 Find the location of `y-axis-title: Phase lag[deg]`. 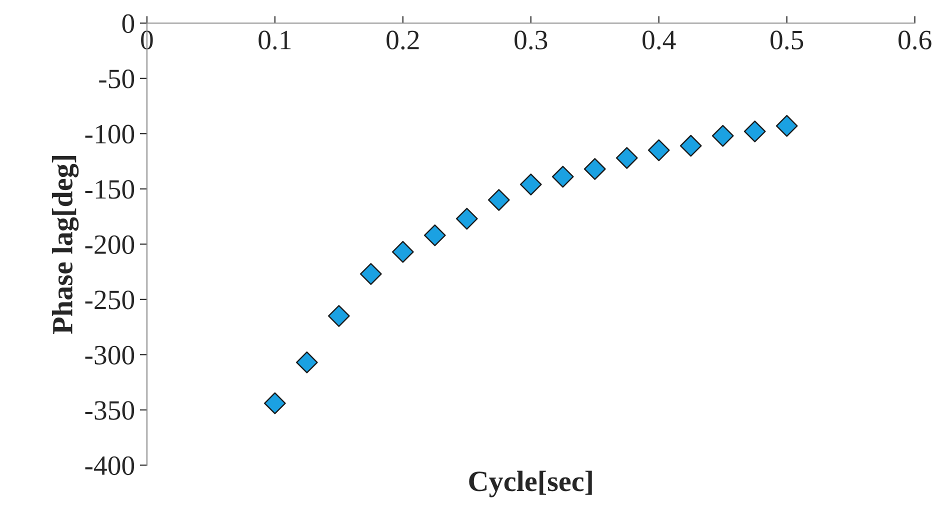

y-axis-title: Phase lag[deg] is located at coordinates (65, 245).